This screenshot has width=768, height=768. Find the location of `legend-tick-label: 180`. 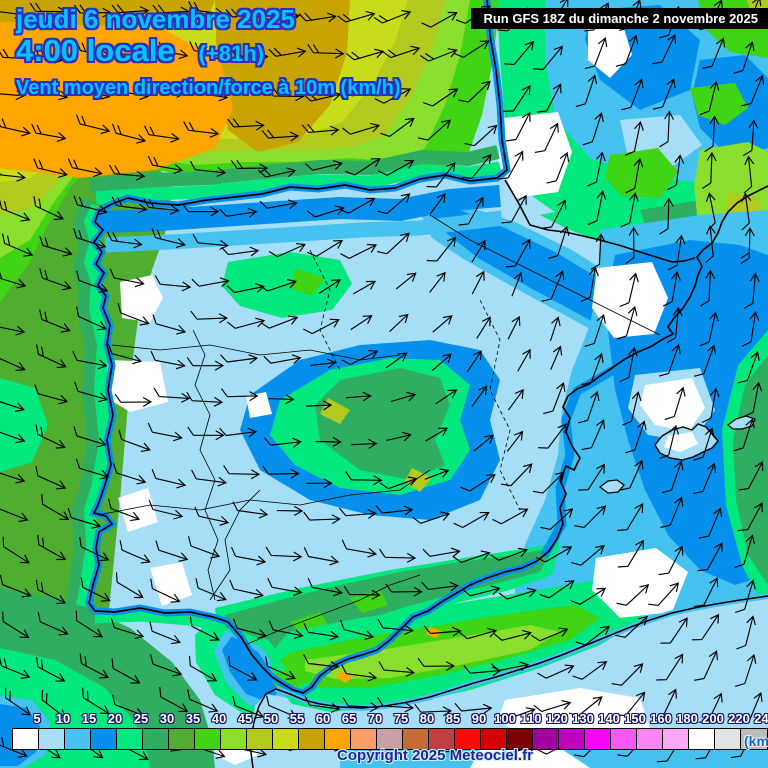

legend-tick-label: 180 is located at coordinates (687, 718).